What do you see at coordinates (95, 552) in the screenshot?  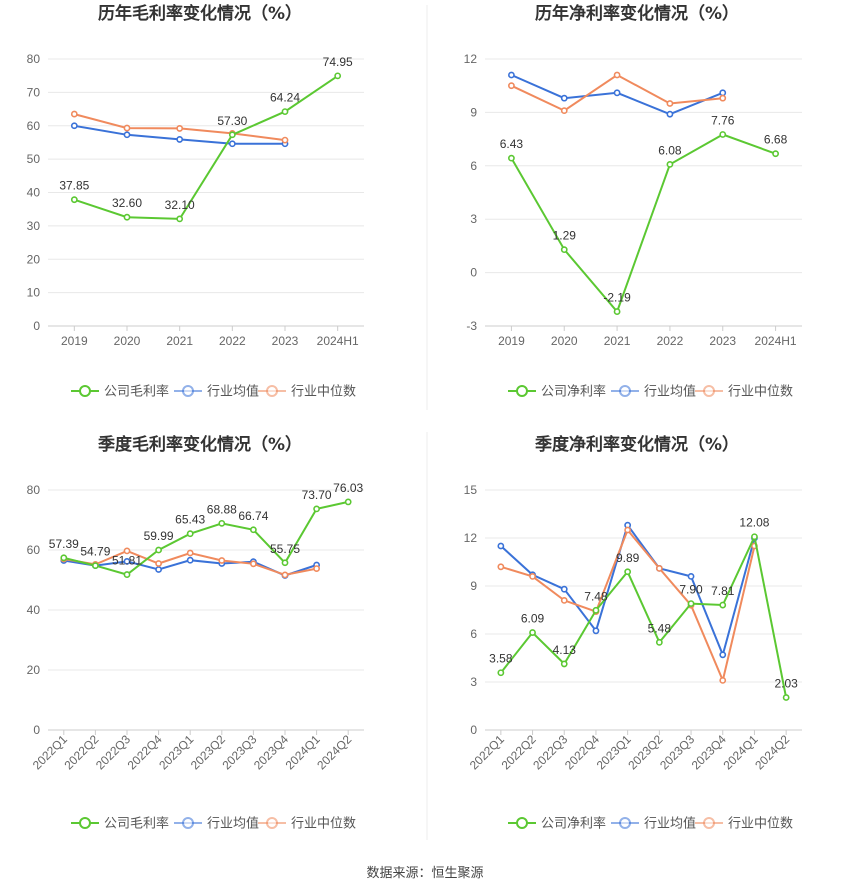 I see `data-label: 54.79` at bounding box center [95, 552].